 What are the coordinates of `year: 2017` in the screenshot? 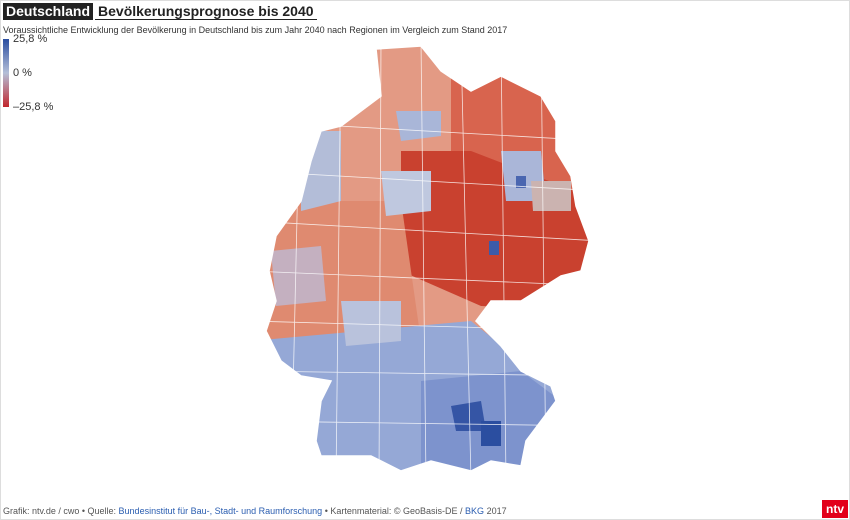 It's located at (496, 511).